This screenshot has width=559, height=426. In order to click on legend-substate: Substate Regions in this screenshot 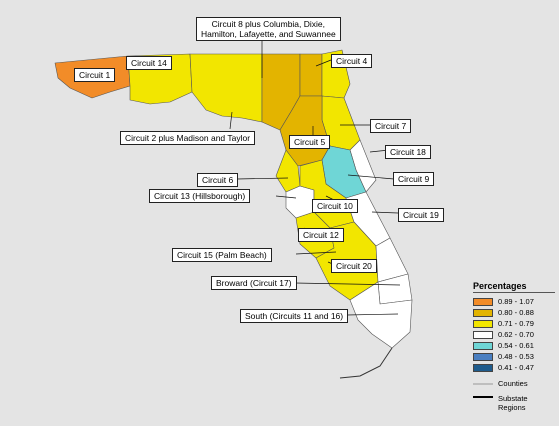, I will do `click(514, 403)`.